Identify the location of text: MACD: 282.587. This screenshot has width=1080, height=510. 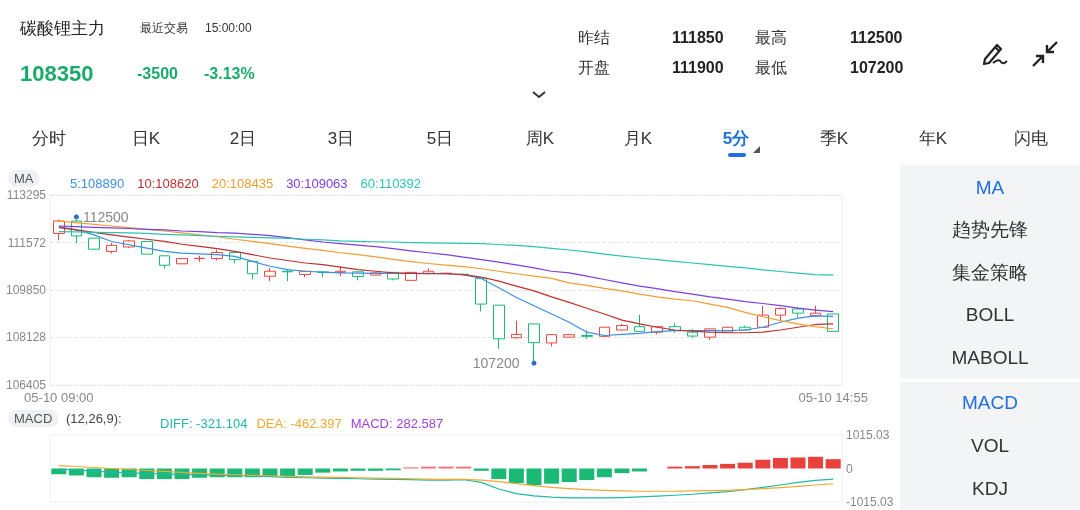
(397, 423).